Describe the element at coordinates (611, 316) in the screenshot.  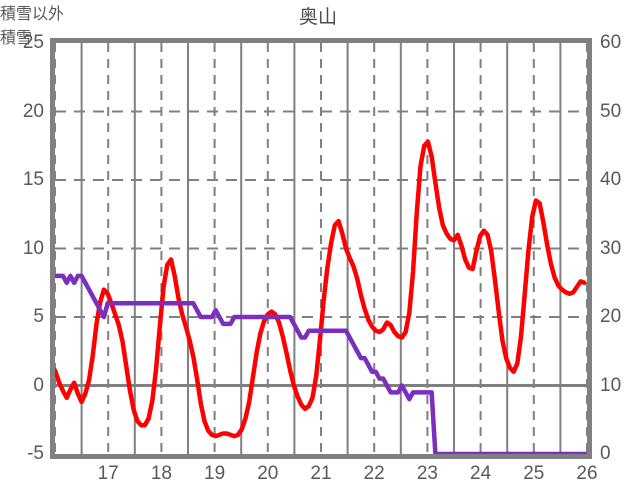
I see `right-axis-tick-label: 20` at that location.